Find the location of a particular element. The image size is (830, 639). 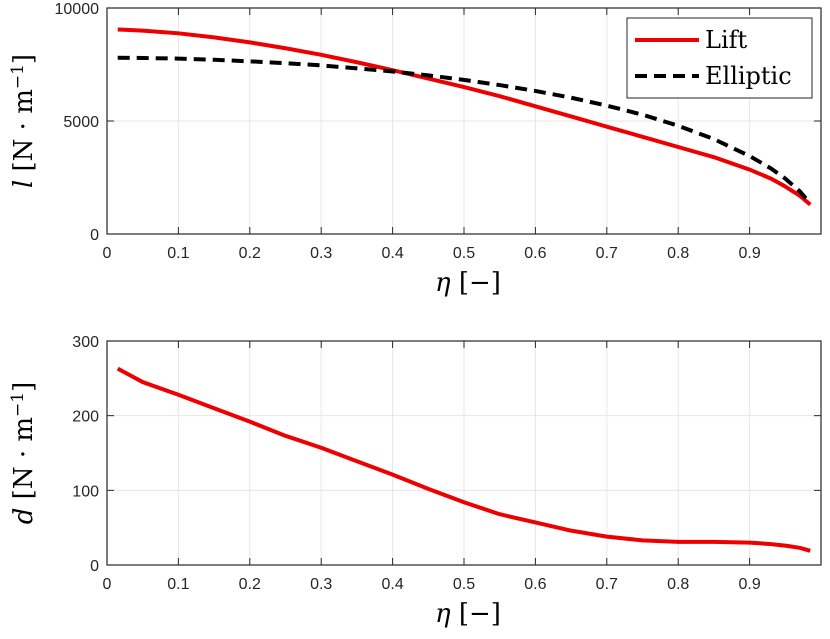

y-tick-label: 300 is located at coordinates (85, 342).